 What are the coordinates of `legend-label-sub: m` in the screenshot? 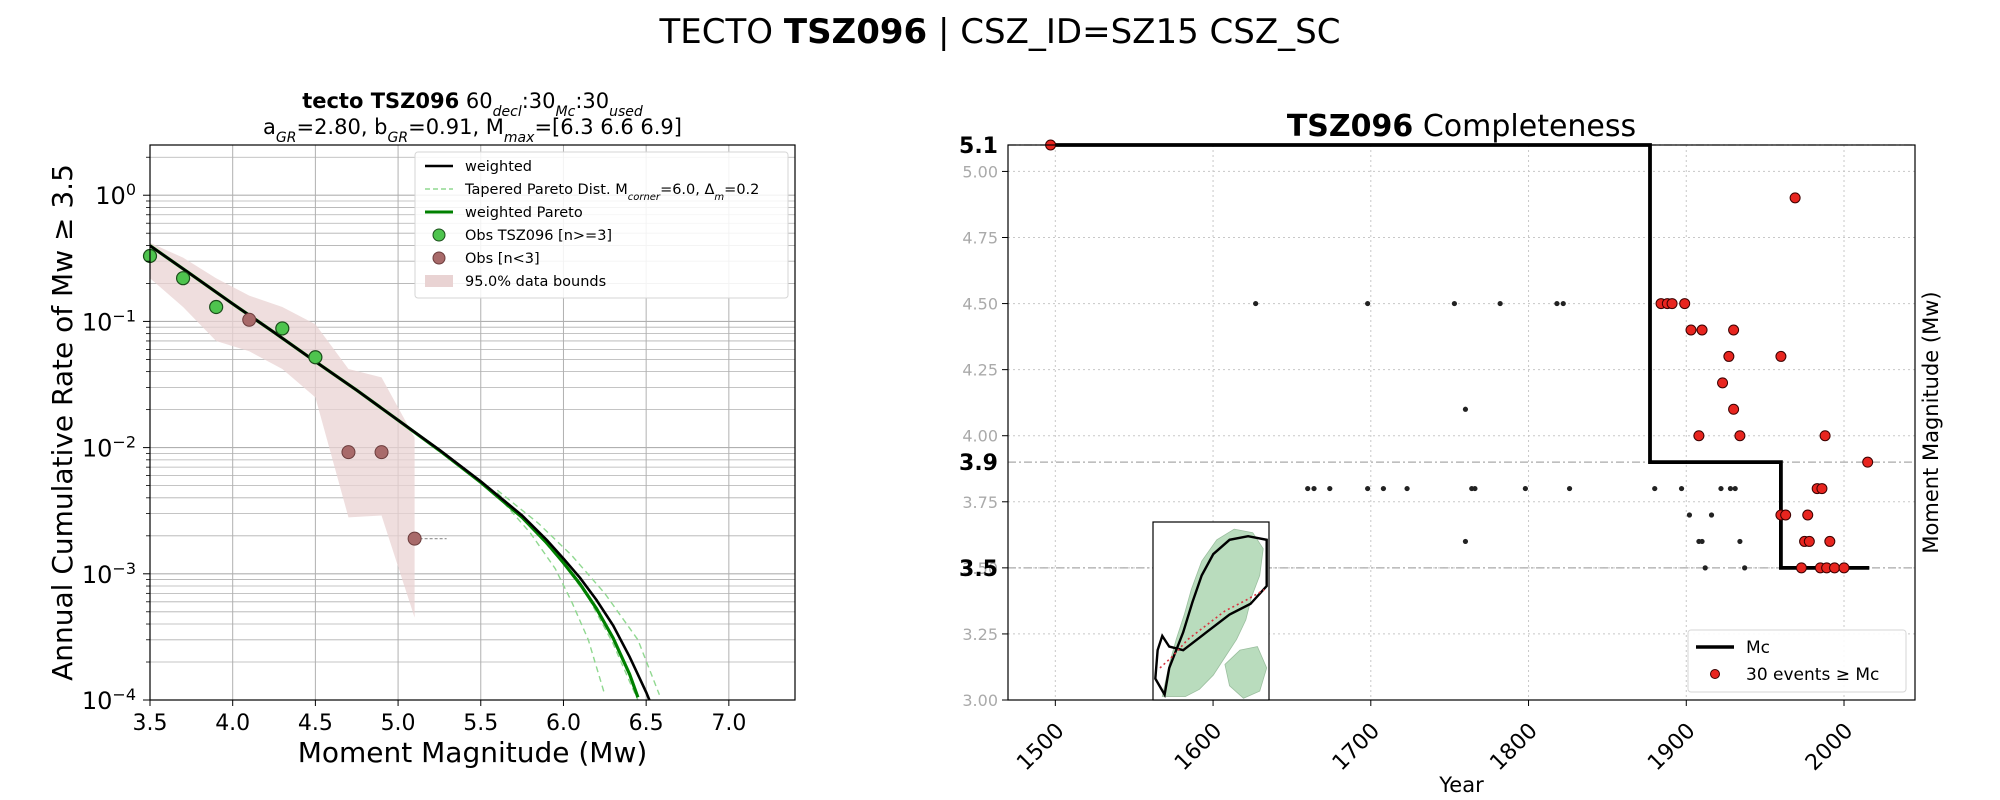 It's located at (719, 197).